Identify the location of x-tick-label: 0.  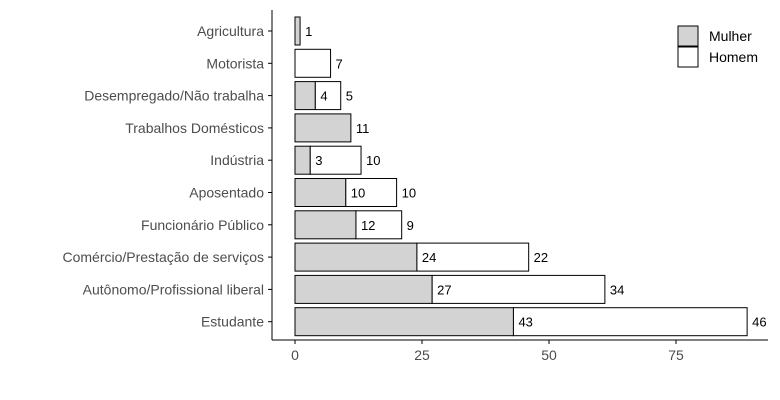
(295, 355).